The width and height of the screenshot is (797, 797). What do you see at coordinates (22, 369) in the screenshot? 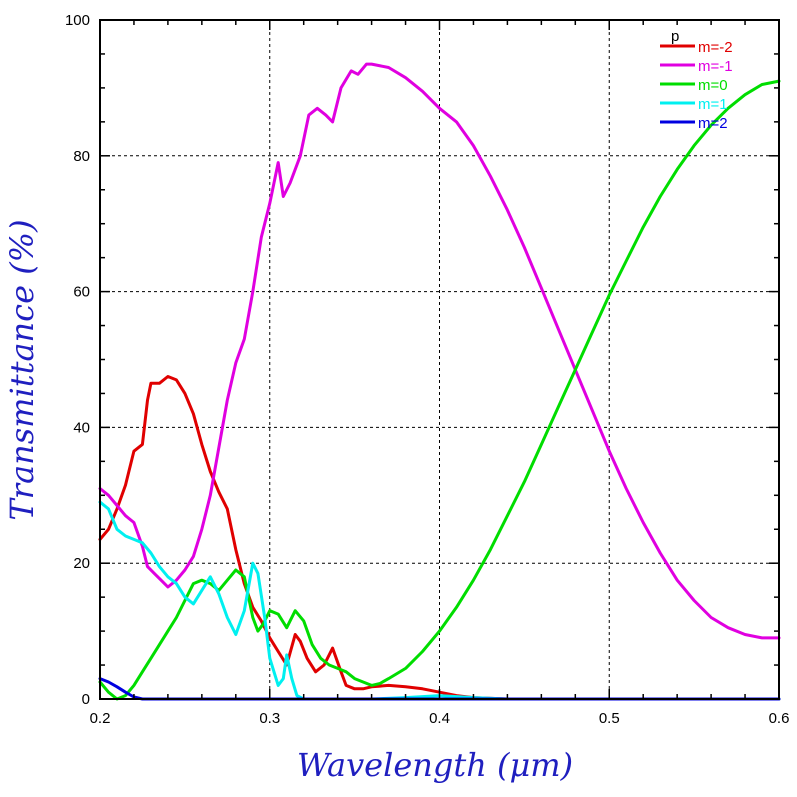
I see `y-axis-title: Transmittance (%)` at bounding box center [22, 369].